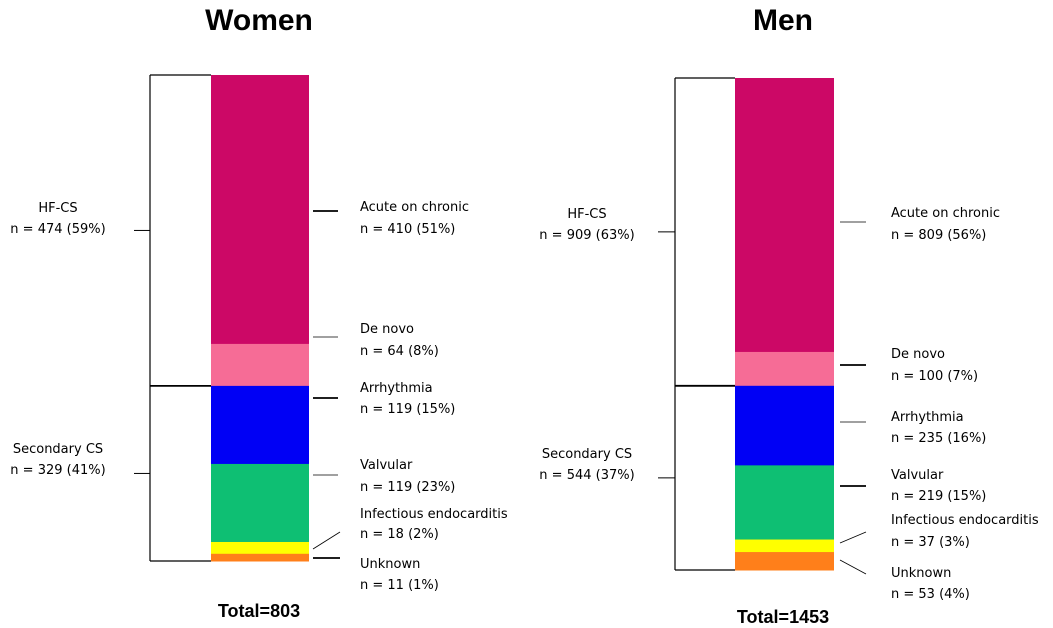 Image resolution: width=1053 pixels, height=628 pixels. What do you see at coordinates (930, 594) in the screenshot?
I see `segment-value: n = 53 (4%)` at bounding box center [930, 594].